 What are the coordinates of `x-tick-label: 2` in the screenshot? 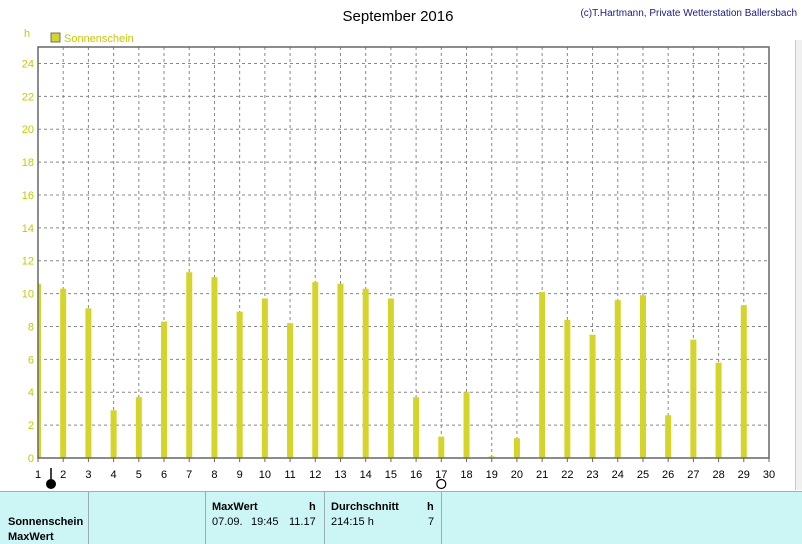 It's located at (63, 475).